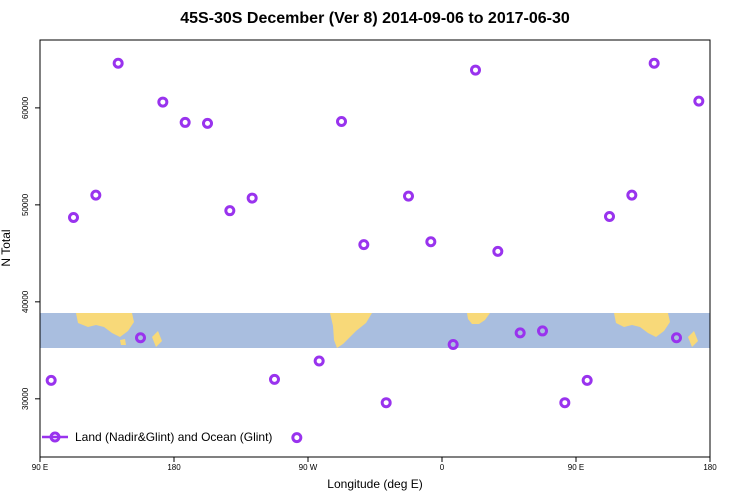 The height and width of the screenshot is (500, 750). What do you see at coordinates (30, 253) in the screenshot?
I see `y-axis: 30000 40000 50000 60000` at bounding box center [30, 253].